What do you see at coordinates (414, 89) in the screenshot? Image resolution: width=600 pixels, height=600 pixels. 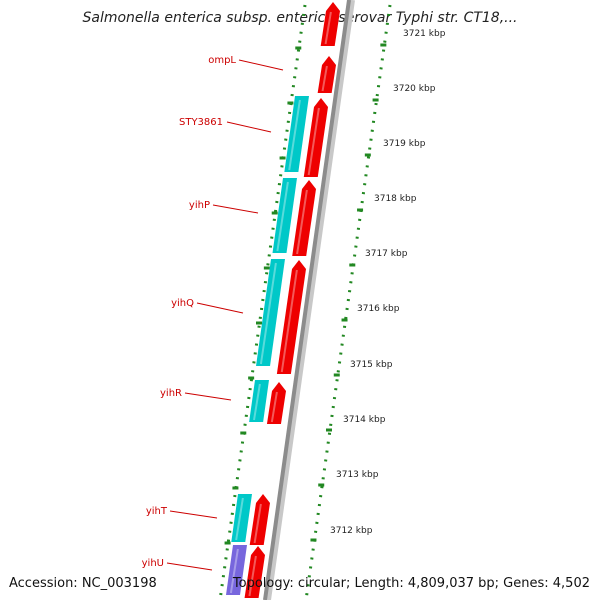 I see `ruler-label-3720: 3720 kbp` at bounding box center [414, 89].